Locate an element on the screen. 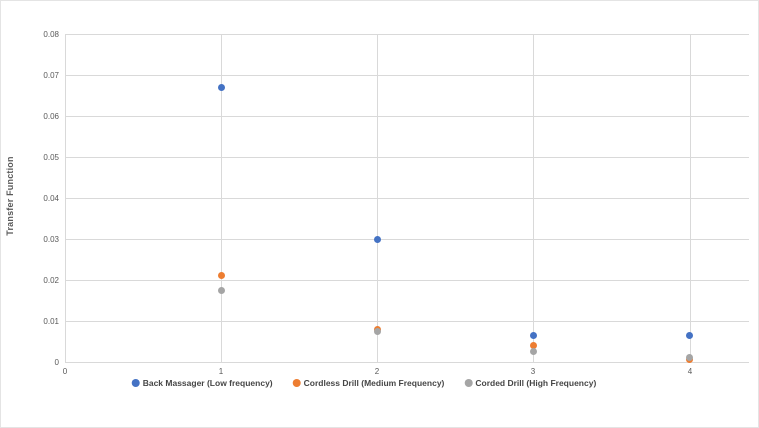  y-axis-tick-label: 0.04 is located at coordinates (51, 198).